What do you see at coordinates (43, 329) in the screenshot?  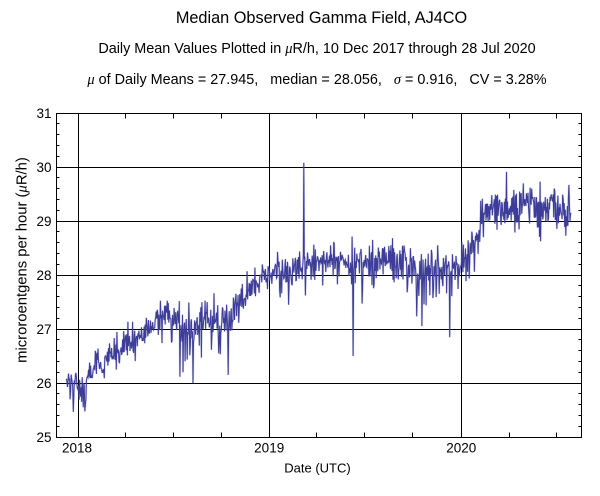 I see `svg-text: 27` at bounding box center [43, 329].